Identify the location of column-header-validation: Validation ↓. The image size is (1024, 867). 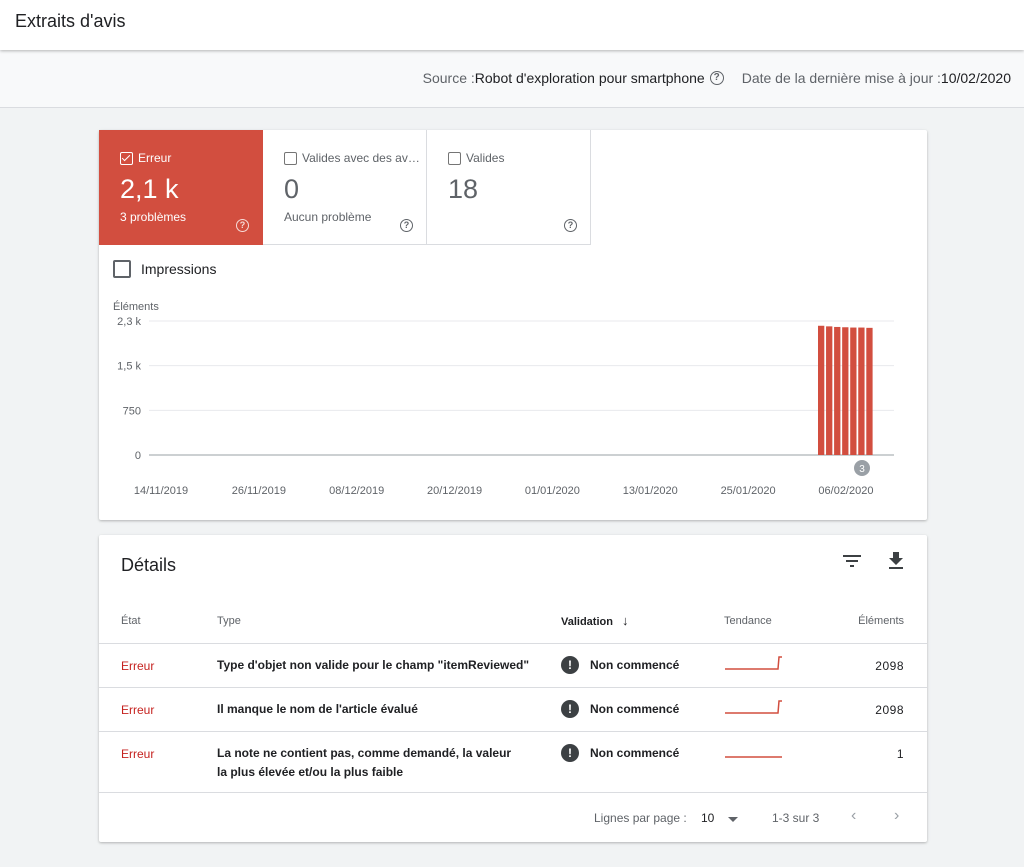
(642, 621).